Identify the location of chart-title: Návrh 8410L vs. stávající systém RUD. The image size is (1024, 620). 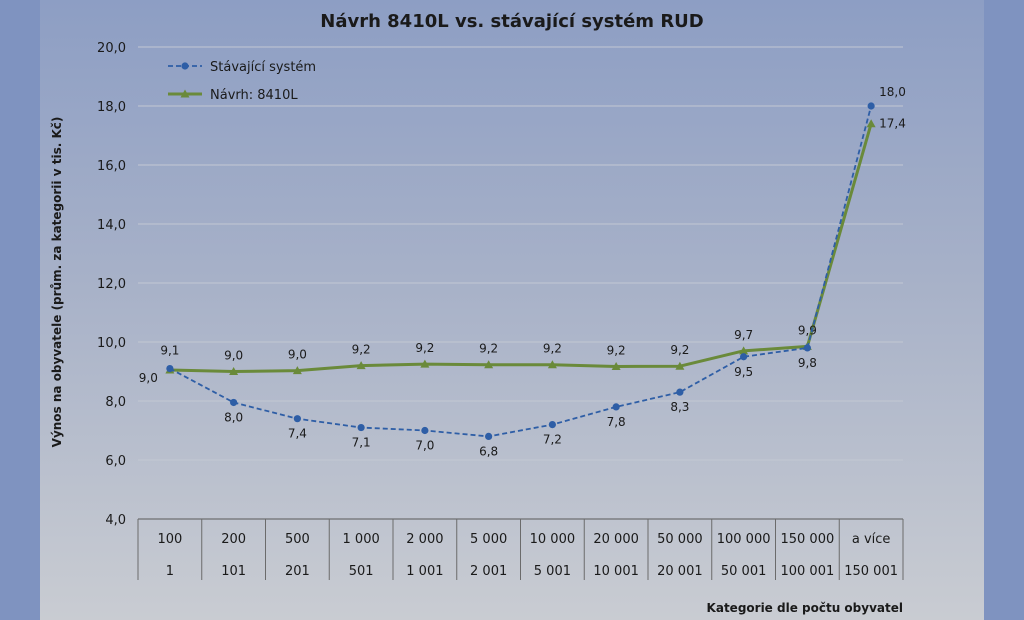
(512, 21).